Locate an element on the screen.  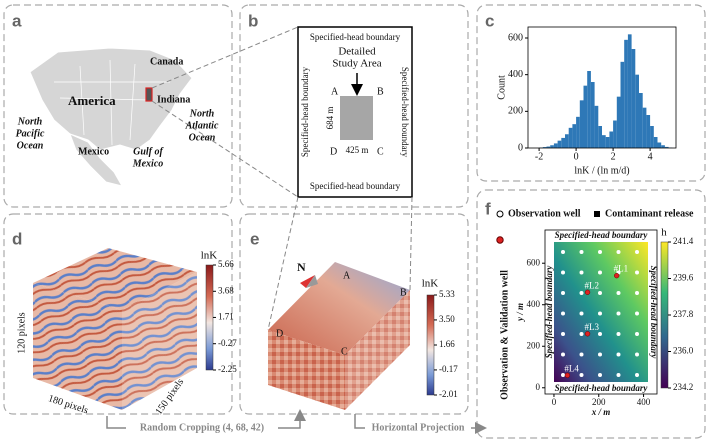
colorbar-tick-label: 1.71 is located at coordinates (226, 316).